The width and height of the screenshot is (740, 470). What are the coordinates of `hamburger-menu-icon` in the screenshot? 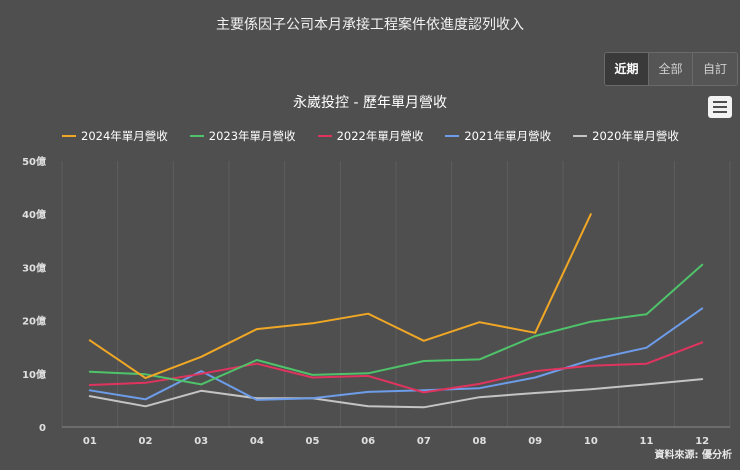 It's located at (720, 107).